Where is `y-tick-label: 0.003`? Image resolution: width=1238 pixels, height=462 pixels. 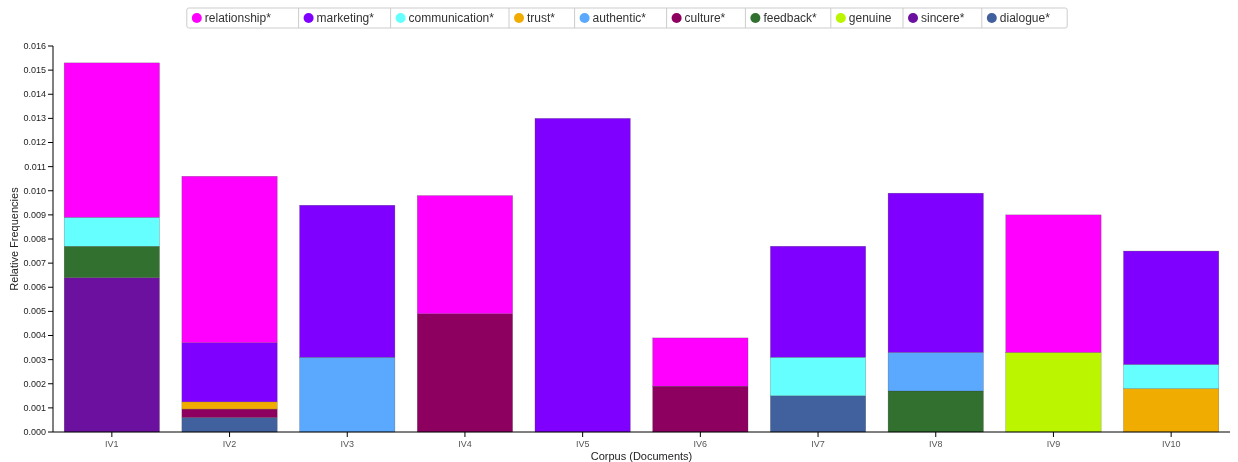
y-tick-label: 0.003 is located at coordinates (34, 359).